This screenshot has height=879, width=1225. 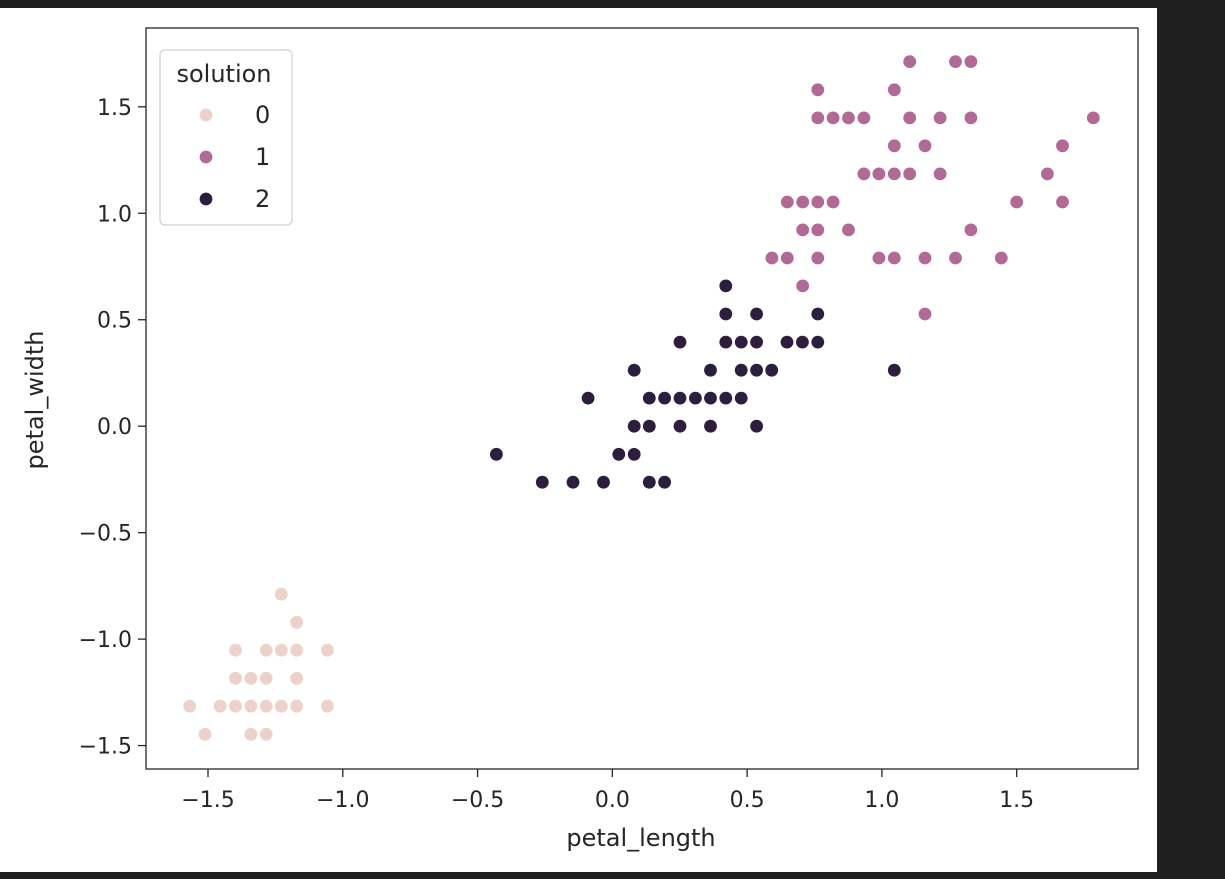 I want to click on y-tick-label: −1.0, so click(x=105, y=640).